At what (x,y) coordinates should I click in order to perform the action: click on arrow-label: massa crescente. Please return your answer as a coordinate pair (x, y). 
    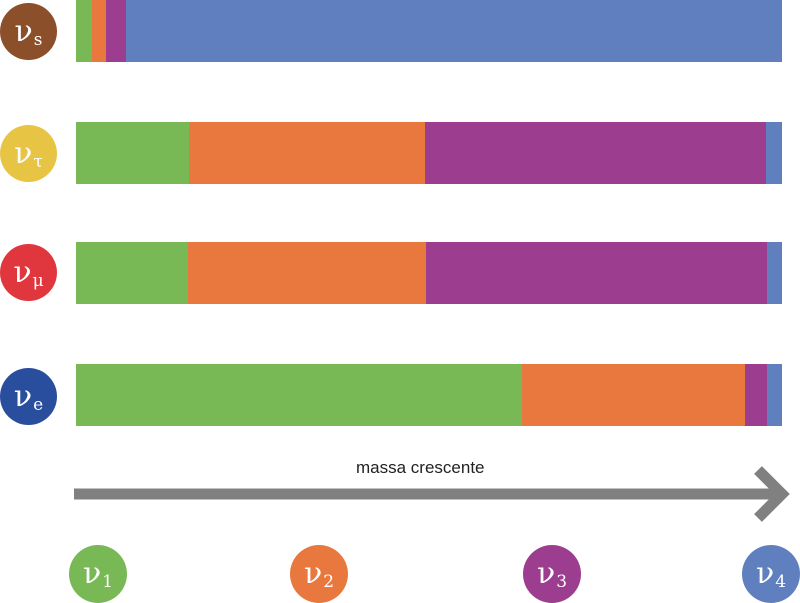
    Looking at the image, I should click on (420, 467).